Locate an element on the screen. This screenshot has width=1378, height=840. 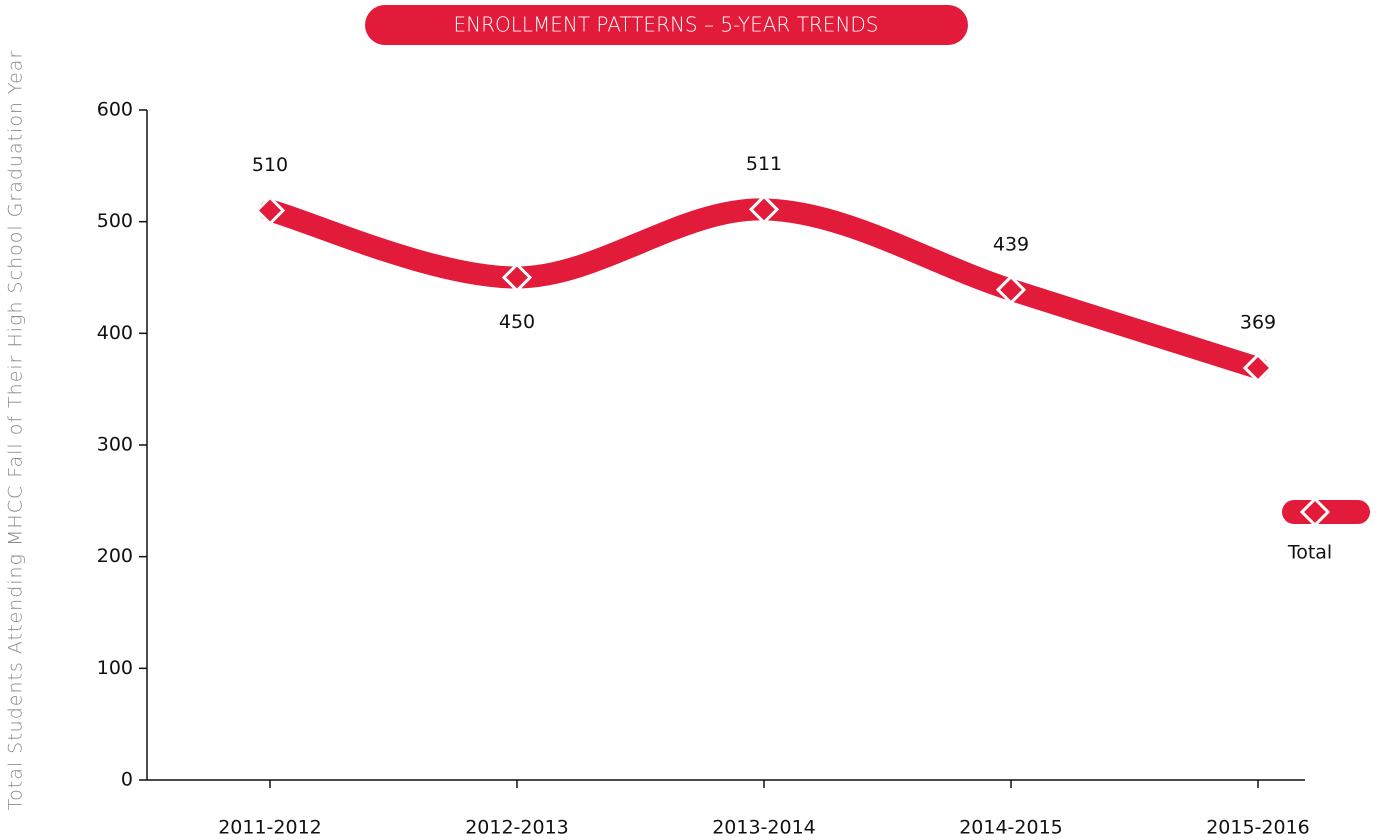
data-label: 439 is located at coordinates (1011, 244).